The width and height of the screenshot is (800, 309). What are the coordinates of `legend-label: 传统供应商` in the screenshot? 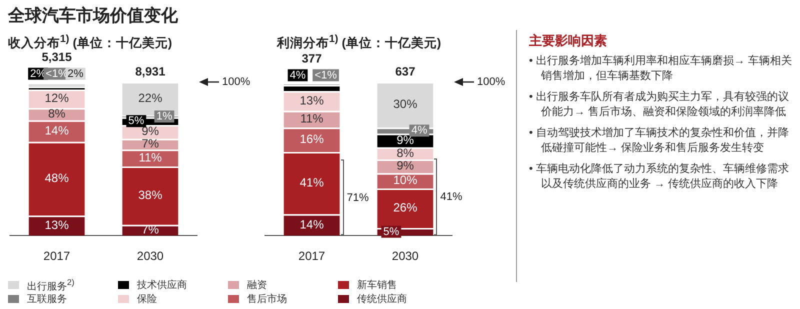 It's located at (382, 299).